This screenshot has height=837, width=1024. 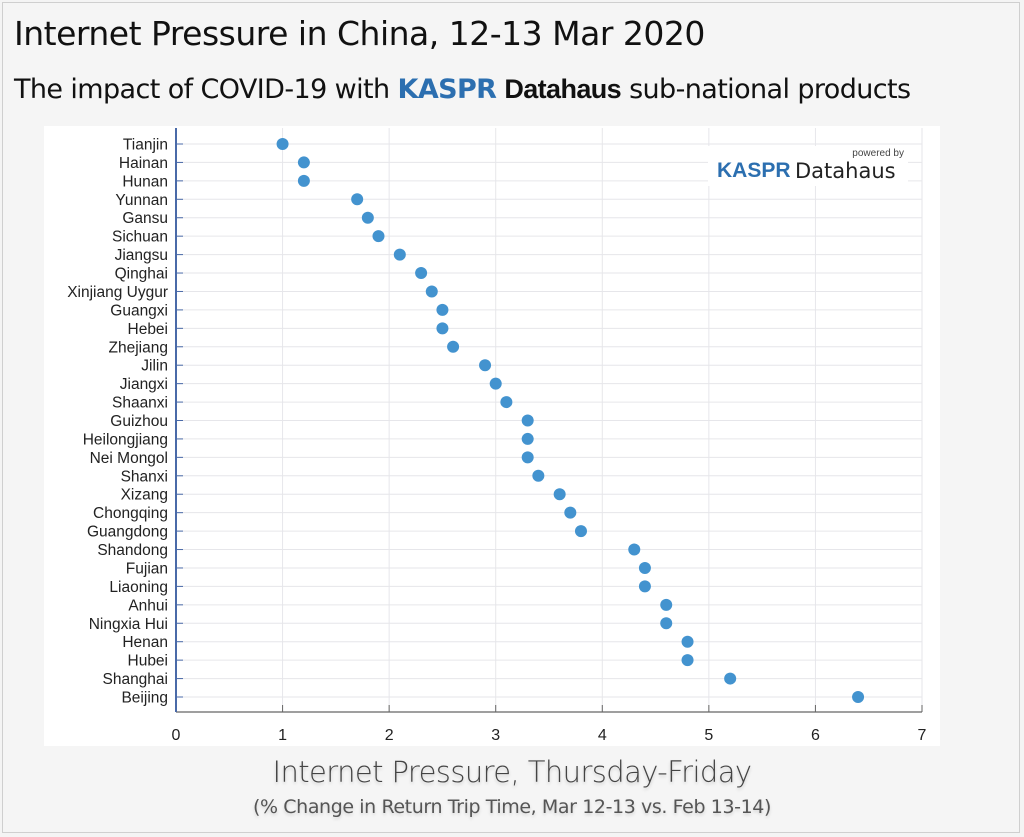 I want to click on data-point-xinjiang-uygur, so click(x=431, y=291).